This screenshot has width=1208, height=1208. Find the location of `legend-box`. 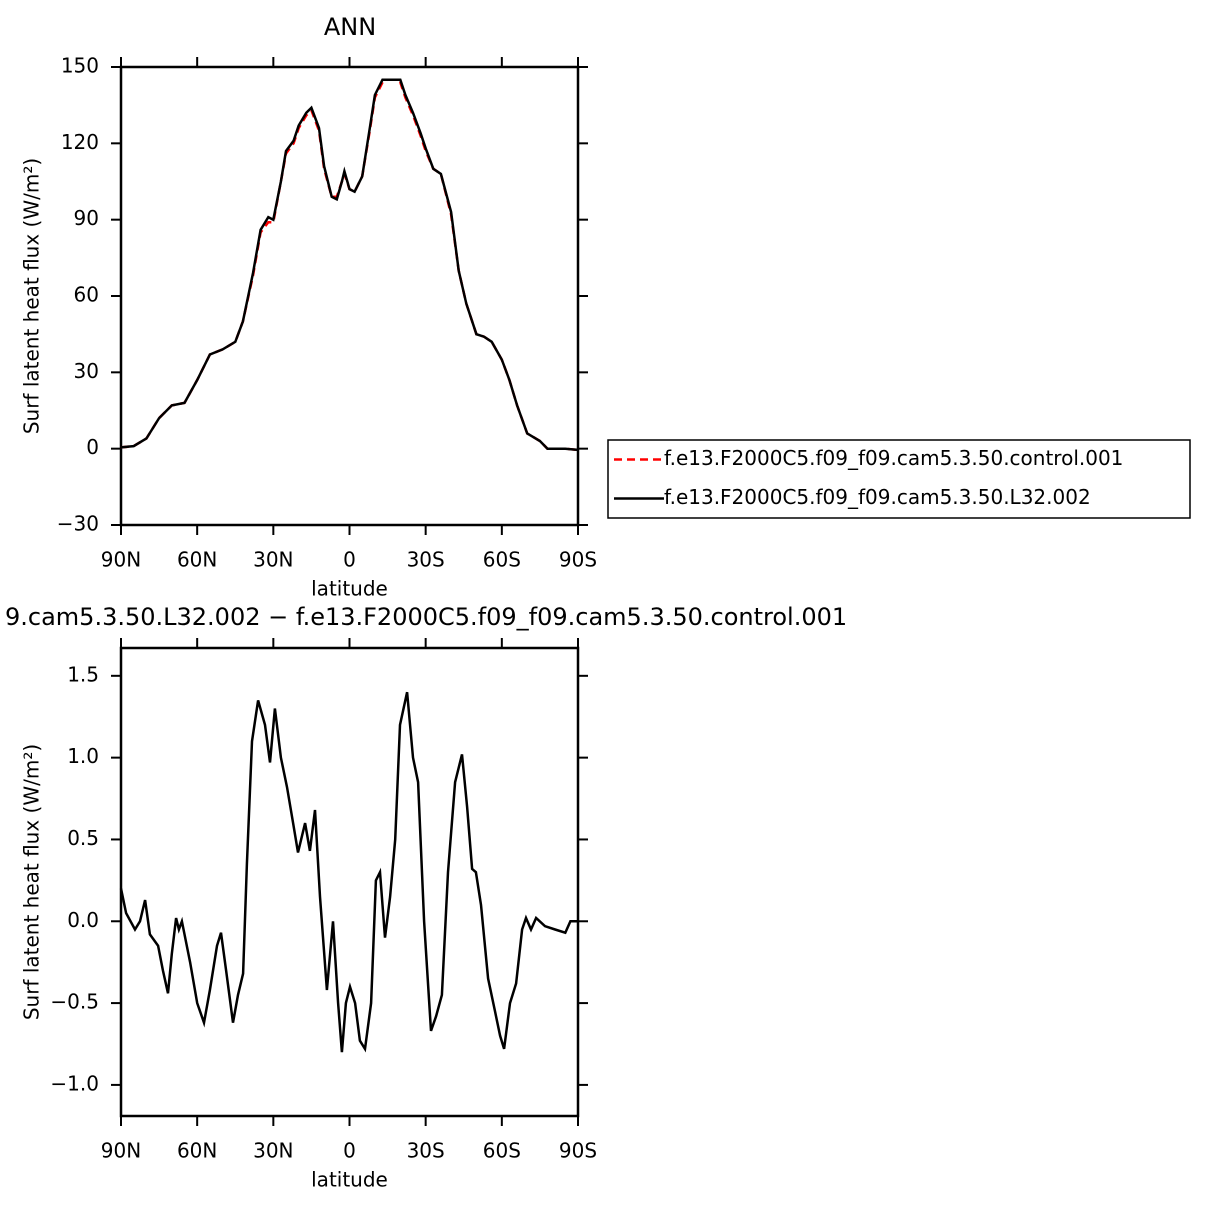

legend-box is located at coordinates (899, 479).